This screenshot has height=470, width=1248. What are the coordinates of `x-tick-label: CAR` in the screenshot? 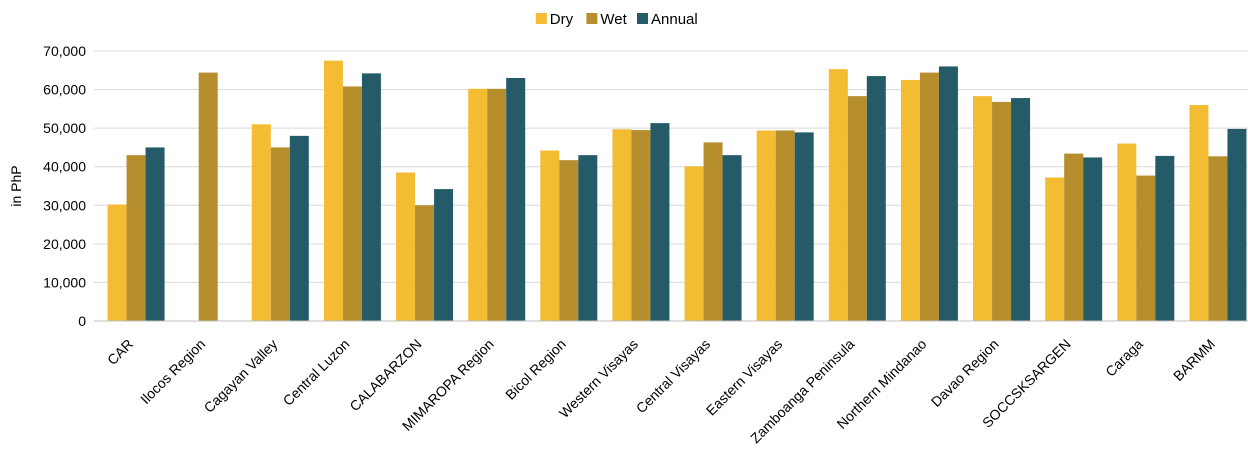 It's located at (120, 352).